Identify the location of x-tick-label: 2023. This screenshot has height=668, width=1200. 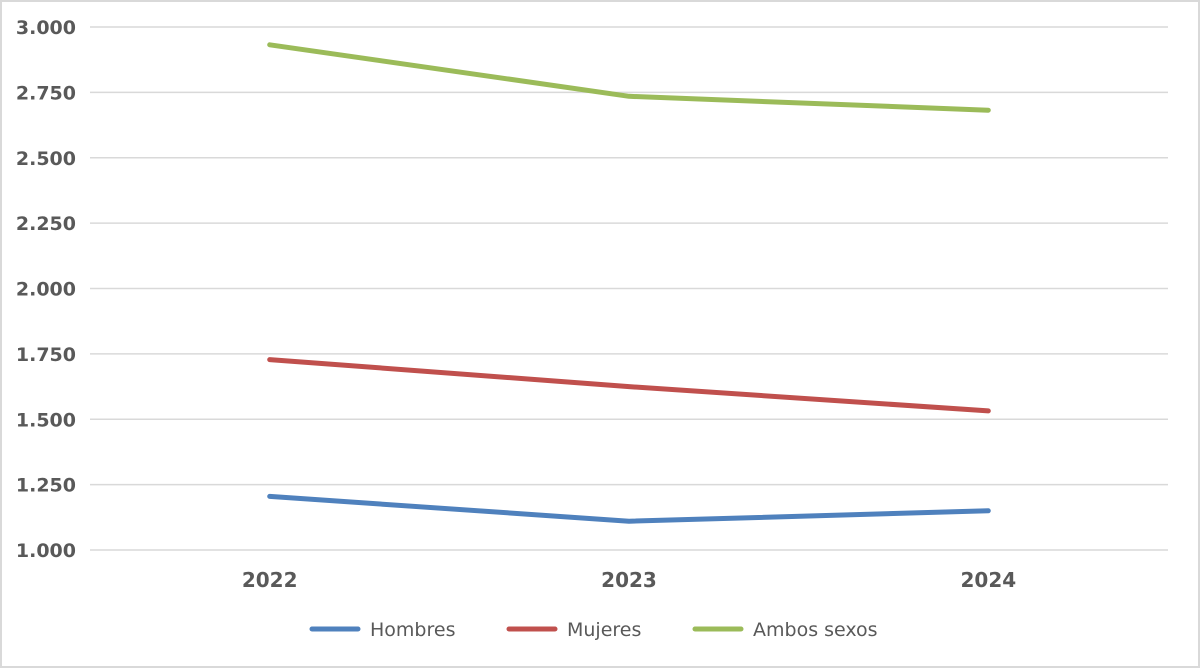
(629, 580).